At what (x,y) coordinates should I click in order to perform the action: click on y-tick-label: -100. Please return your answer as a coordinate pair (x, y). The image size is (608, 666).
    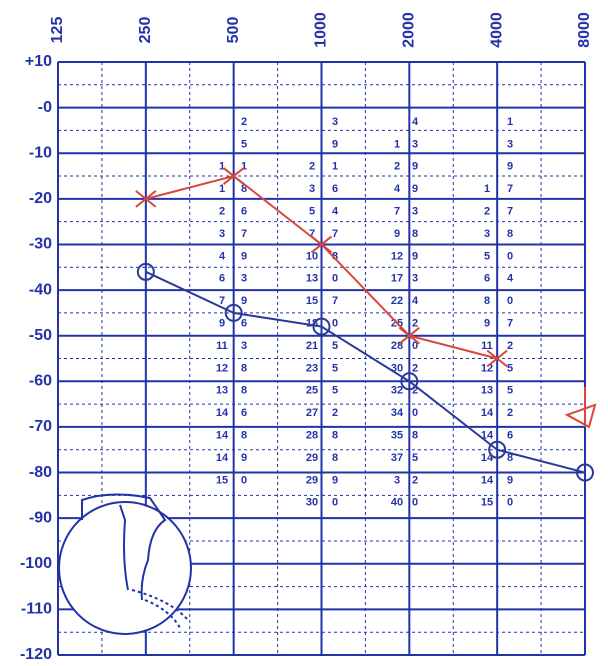
    Looking at the image, I should click on (36, 563).